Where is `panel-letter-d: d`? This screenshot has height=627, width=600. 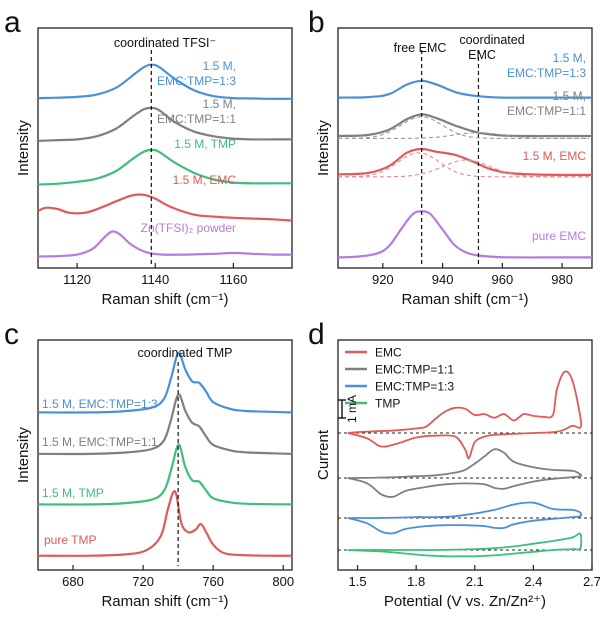
panel-letter-d: d is located at coordinates (316, 334).